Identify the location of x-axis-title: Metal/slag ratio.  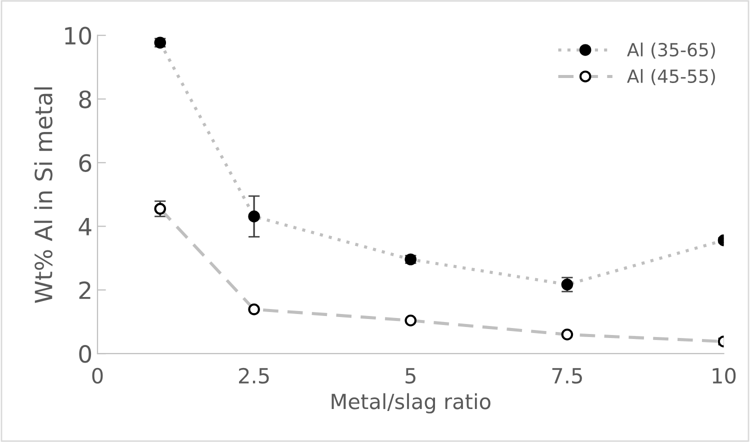
(411, 403).